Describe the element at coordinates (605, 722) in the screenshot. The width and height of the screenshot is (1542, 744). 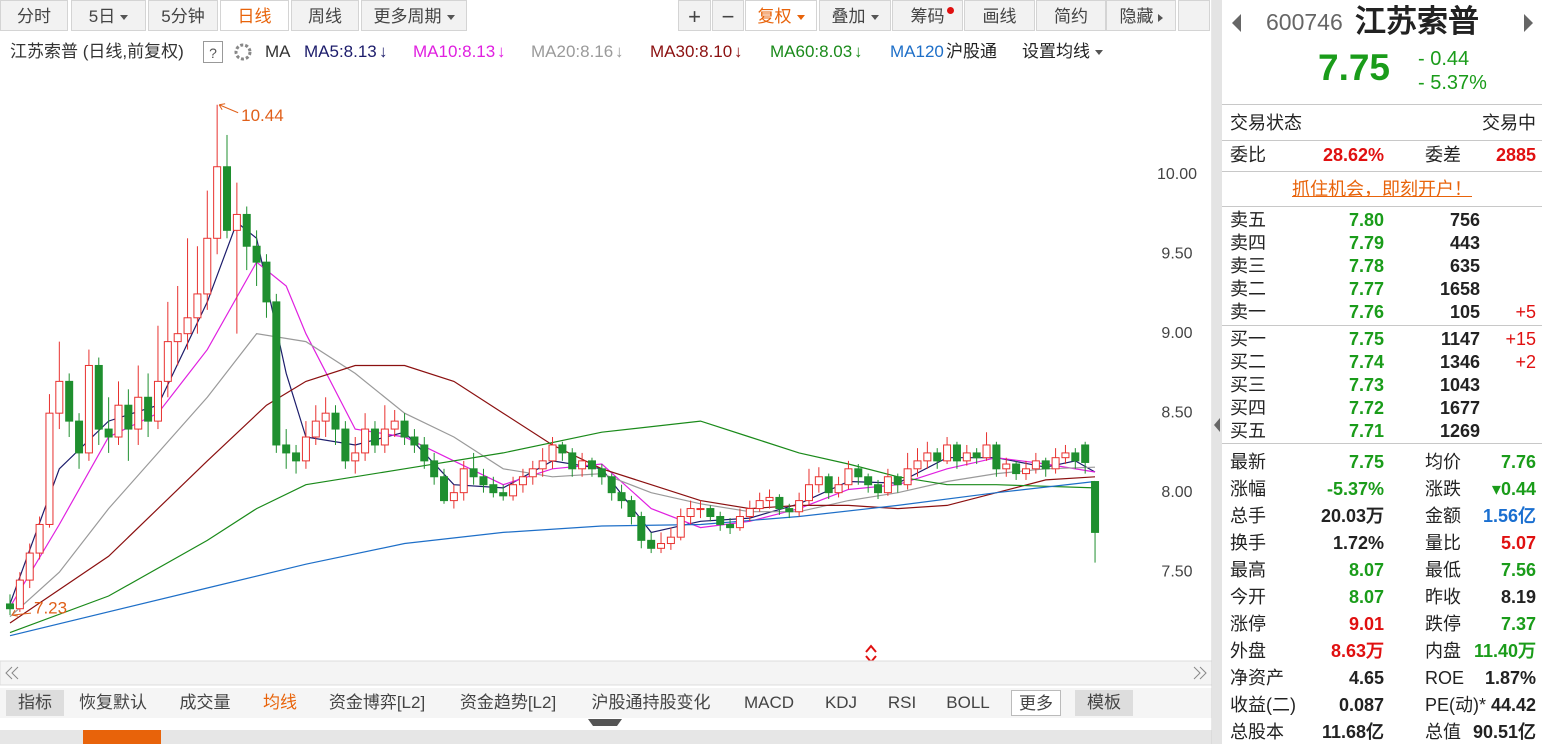
I see `panel-toggle` at that location.